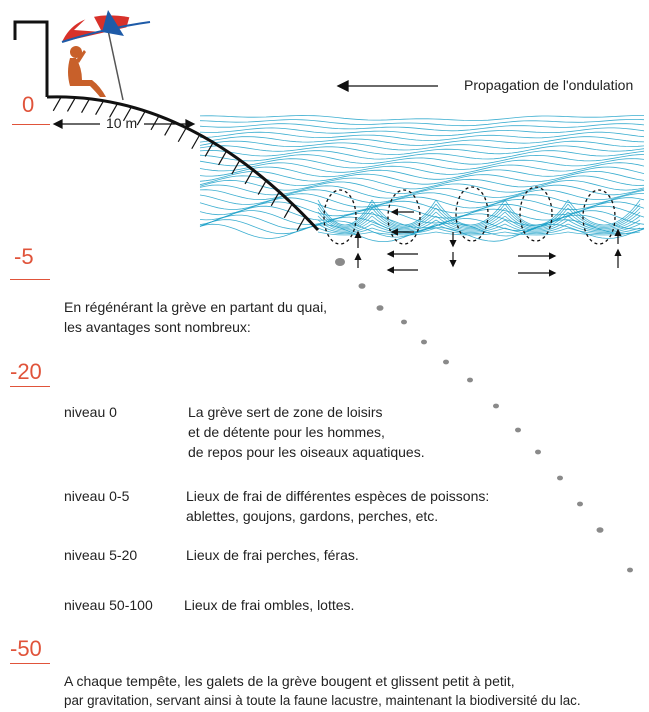  I want to click on propagation-arrow, so click(387, 86).